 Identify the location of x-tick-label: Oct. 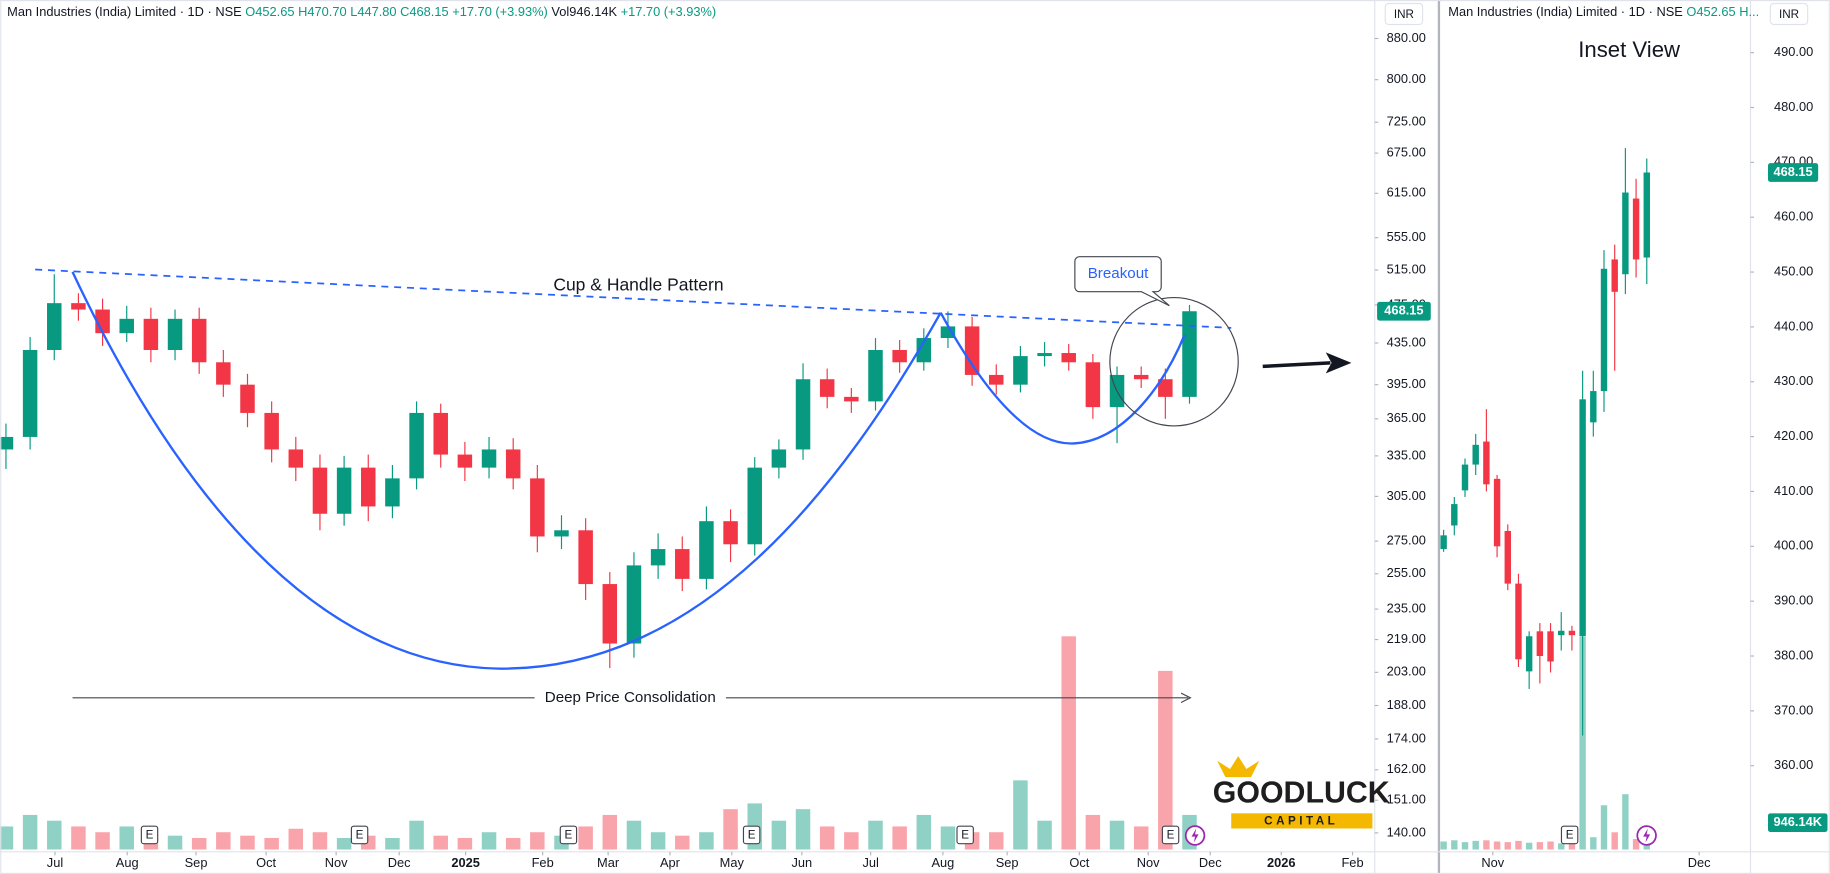
(1079, 862).